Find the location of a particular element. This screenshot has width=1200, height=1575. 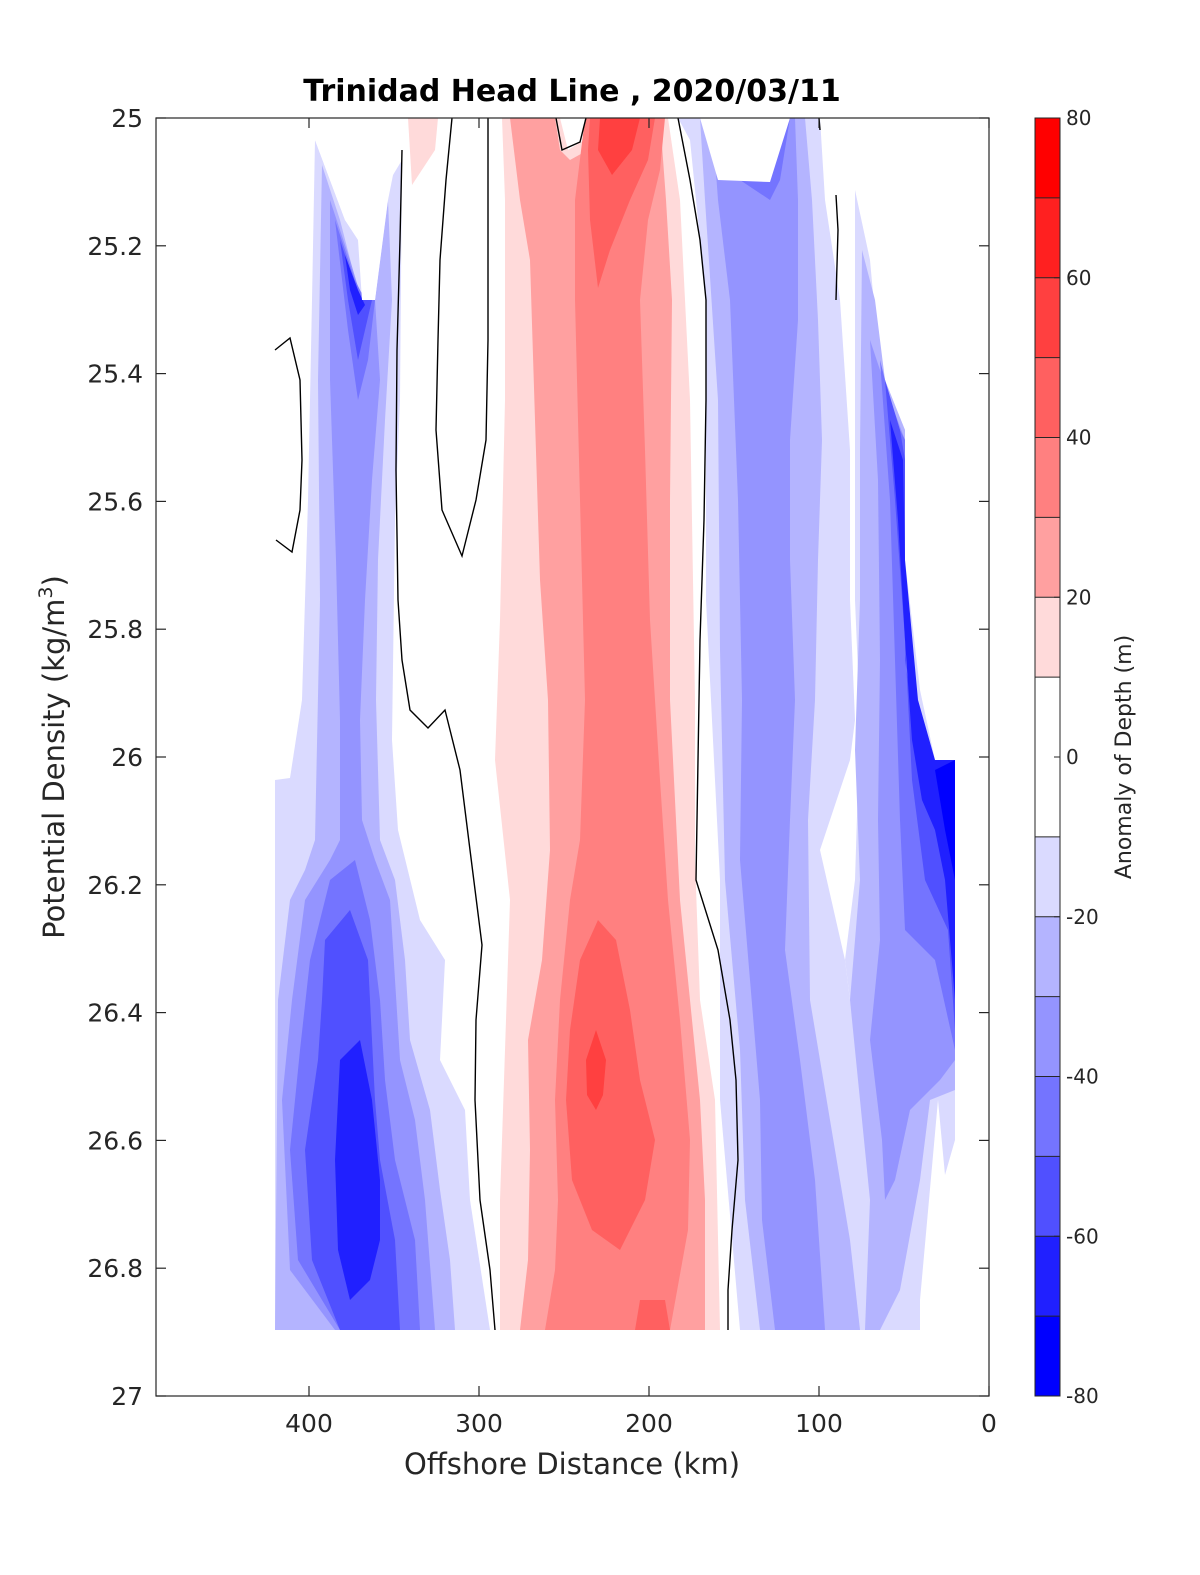

y-tick-label: 25.6 is located at coordinates (115, 501).